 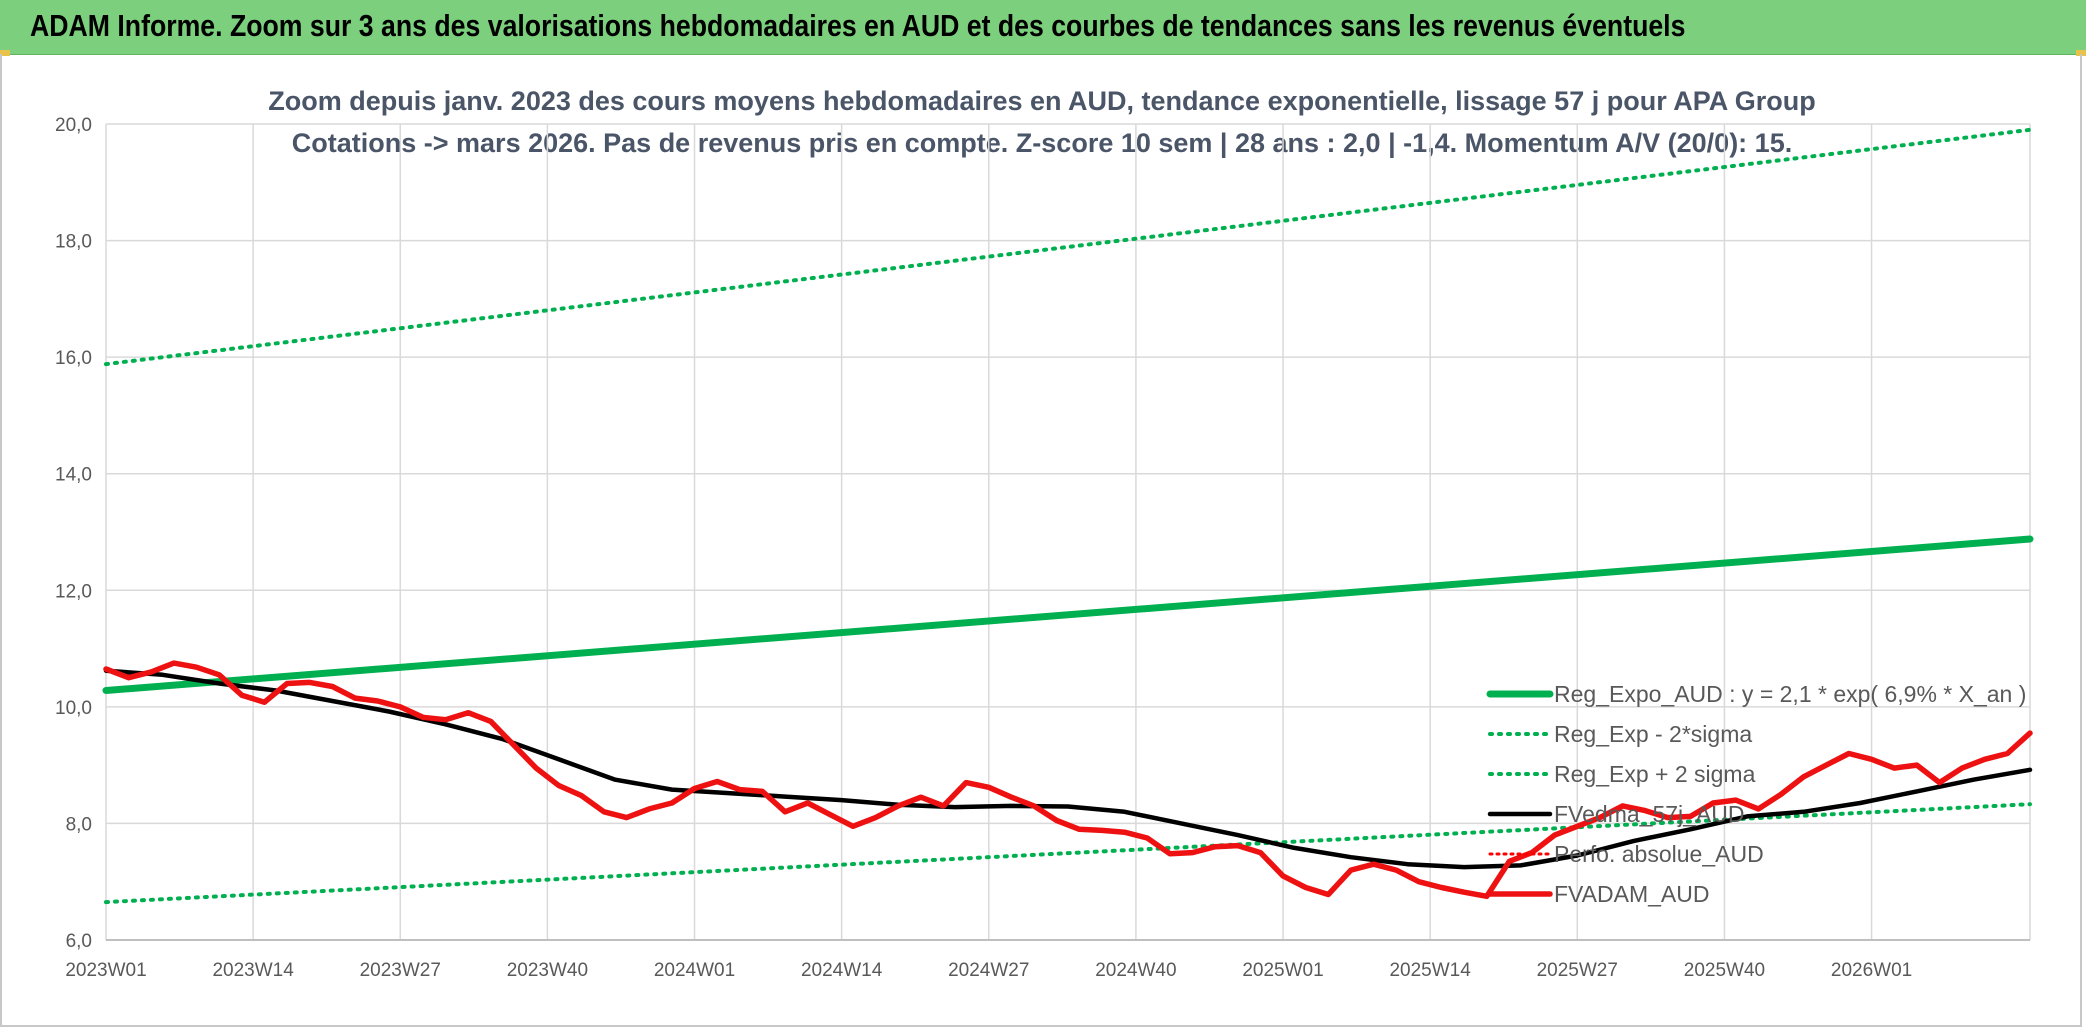 I want to click on x-tick-label: 2023W14, so click(x=253, y=970).